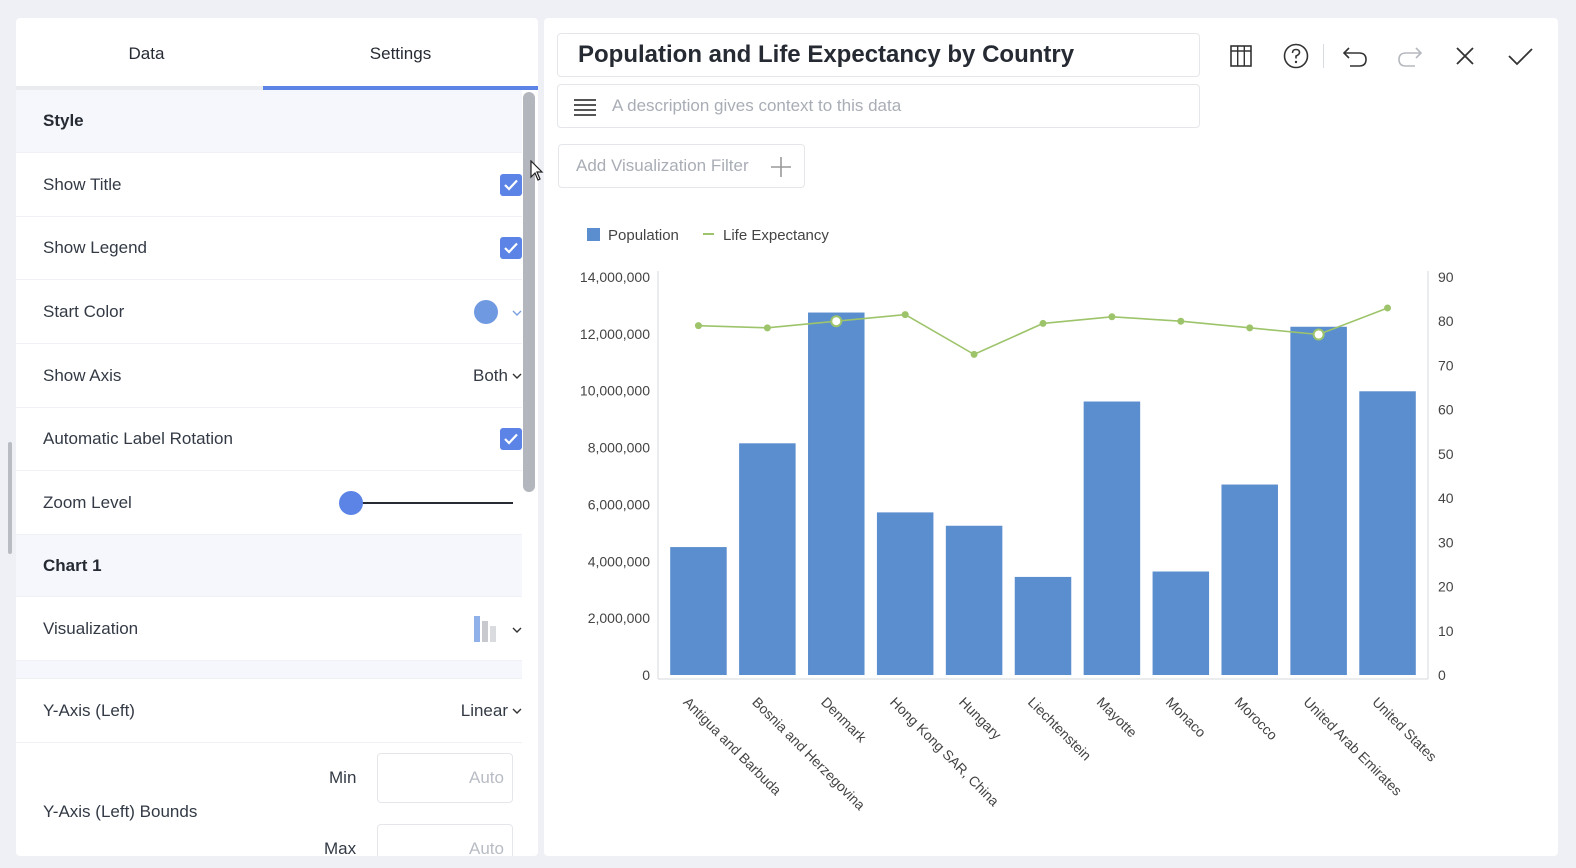 The height and width of the screenshot is (868, 1576). What do you see at coordinates (776, 235) in the screenshot?
I see `legend-label-life-expectancy: Life Expectancy` at bounding box center [776, 235].